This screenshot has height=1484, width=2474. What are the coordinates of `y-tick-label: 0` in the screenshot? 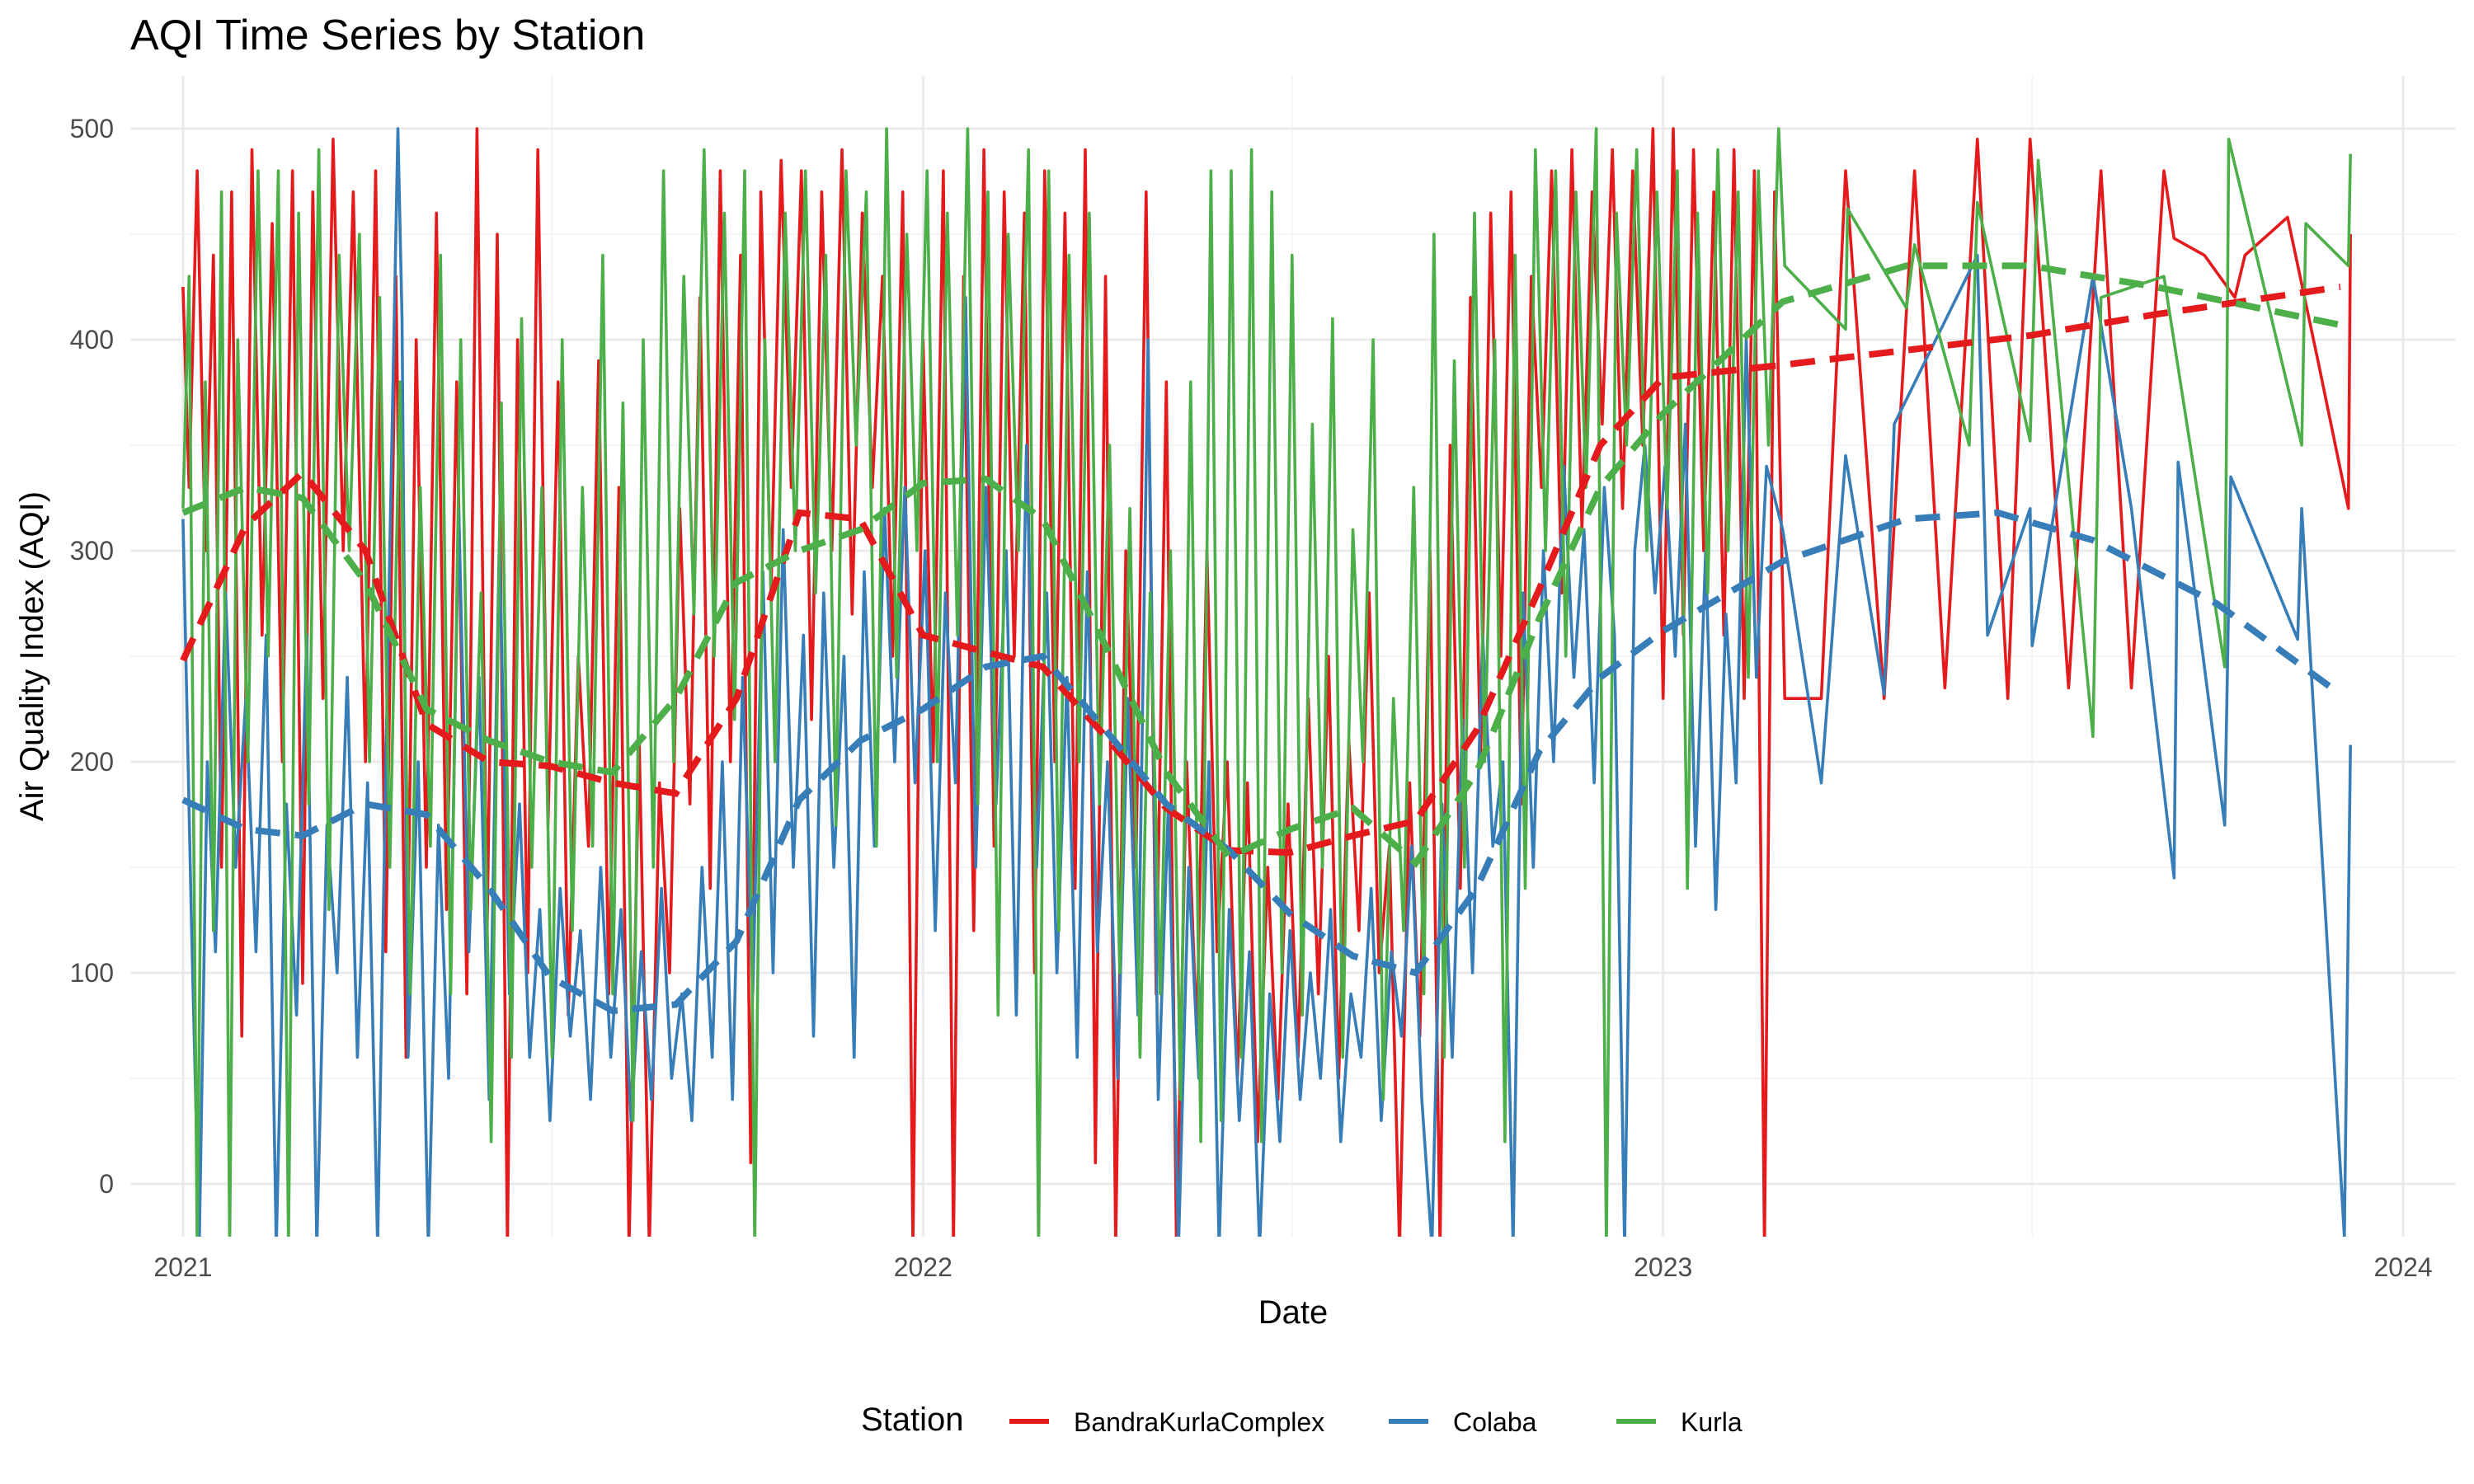 It's located at (106, 1184).